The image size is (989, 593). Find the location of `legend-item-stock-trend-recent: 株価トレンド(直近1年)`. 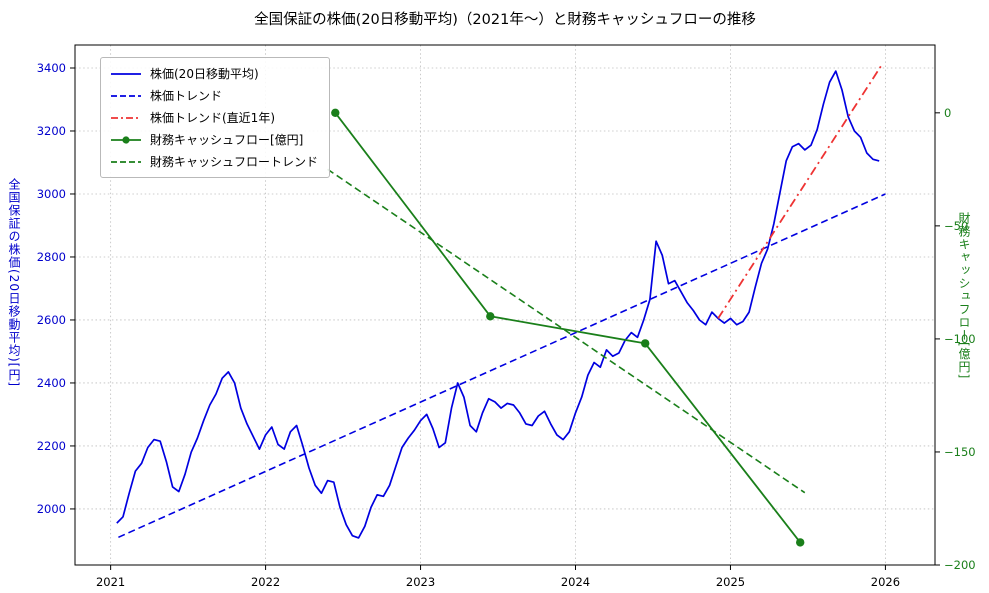

legend-item-stock-trend-recent: 株価トレンド(直近1年) is located at coordinates (214, 117).